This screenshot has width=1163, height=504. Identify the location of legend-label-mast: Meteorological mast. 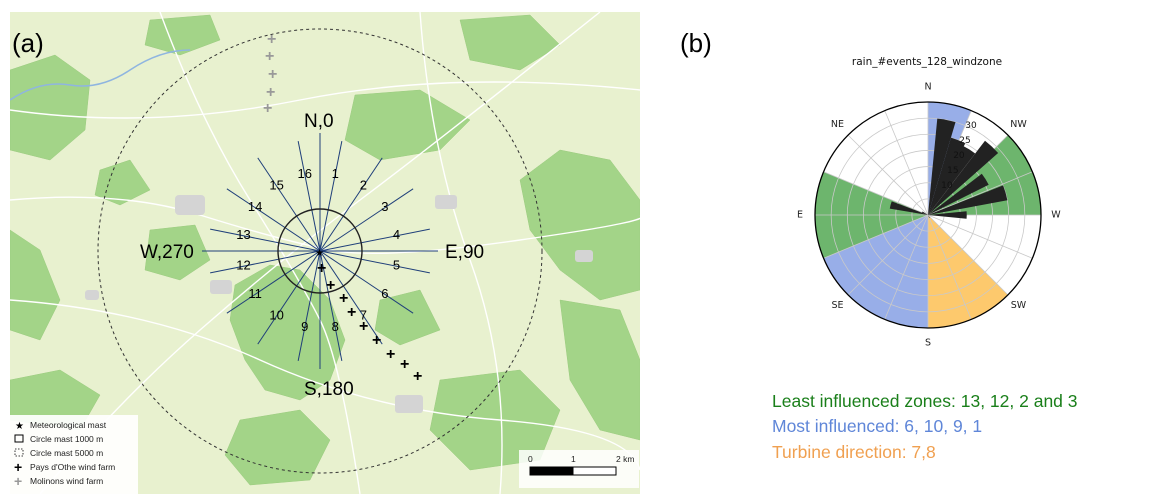
(68, 425).